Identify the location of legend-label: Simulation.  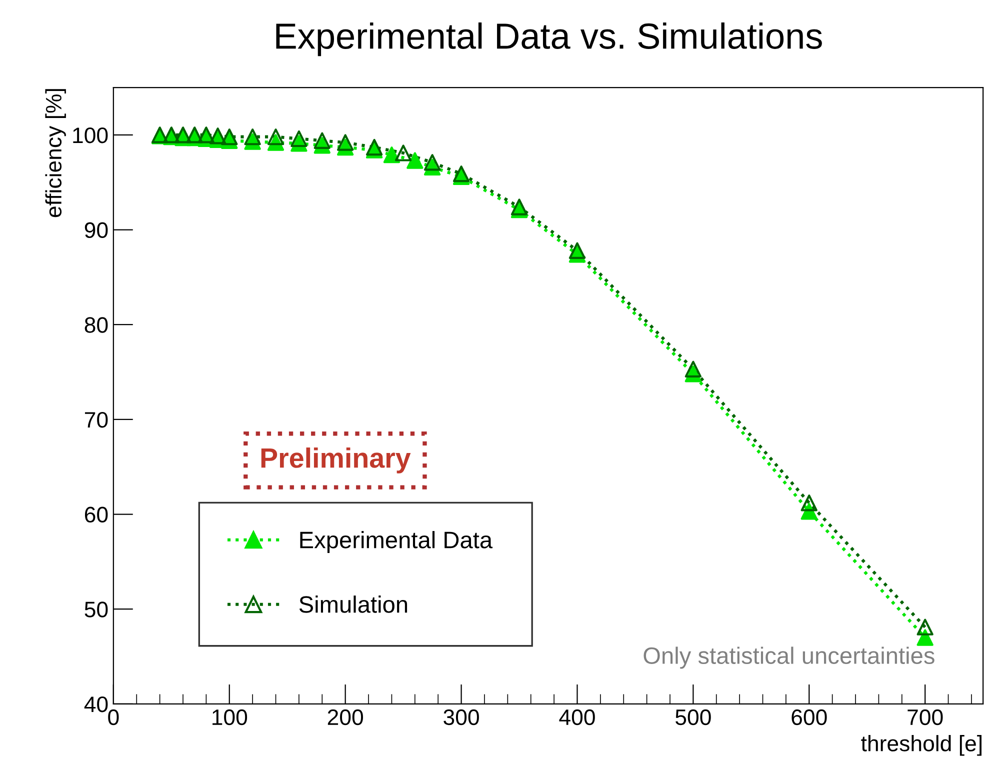
(353, 604).